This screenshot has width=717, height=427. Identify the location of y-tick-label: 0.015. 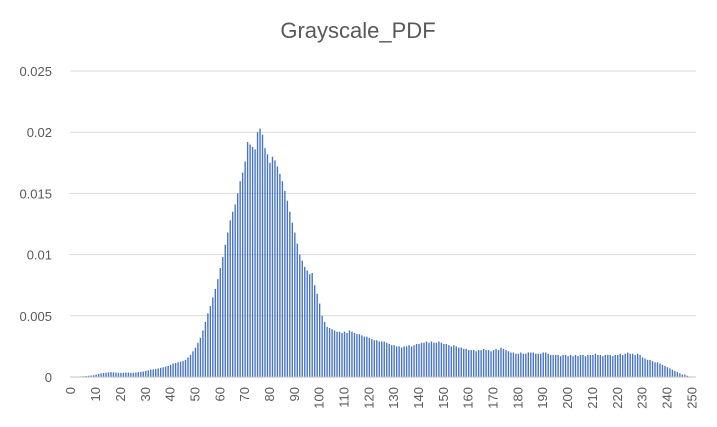
(35, 193).